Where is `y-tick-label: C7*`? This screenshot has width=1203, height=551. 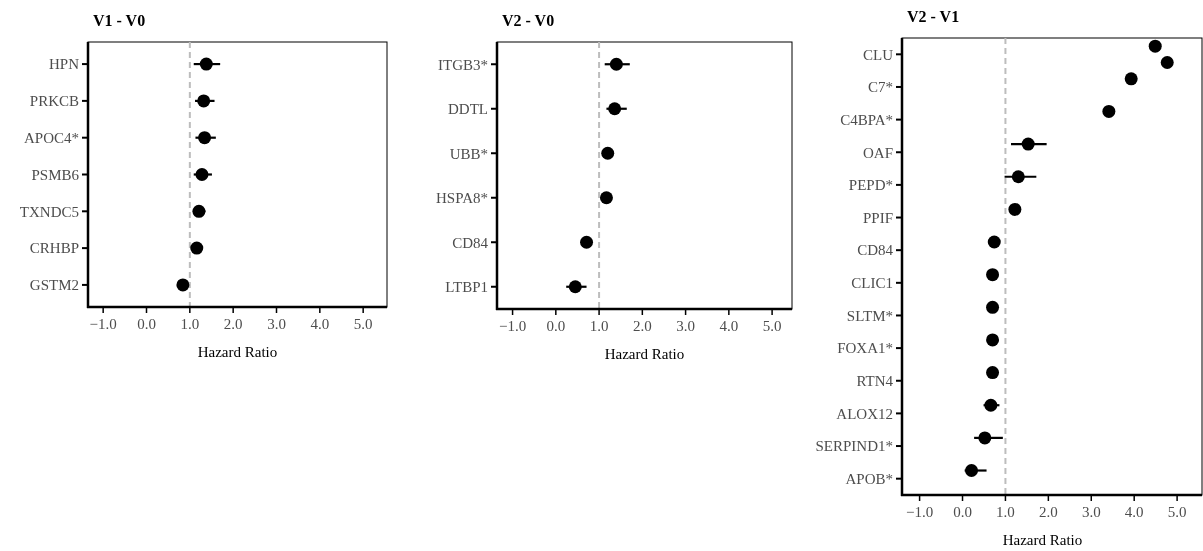 y-tick-label: C7* is located at coordinates (880, 87).